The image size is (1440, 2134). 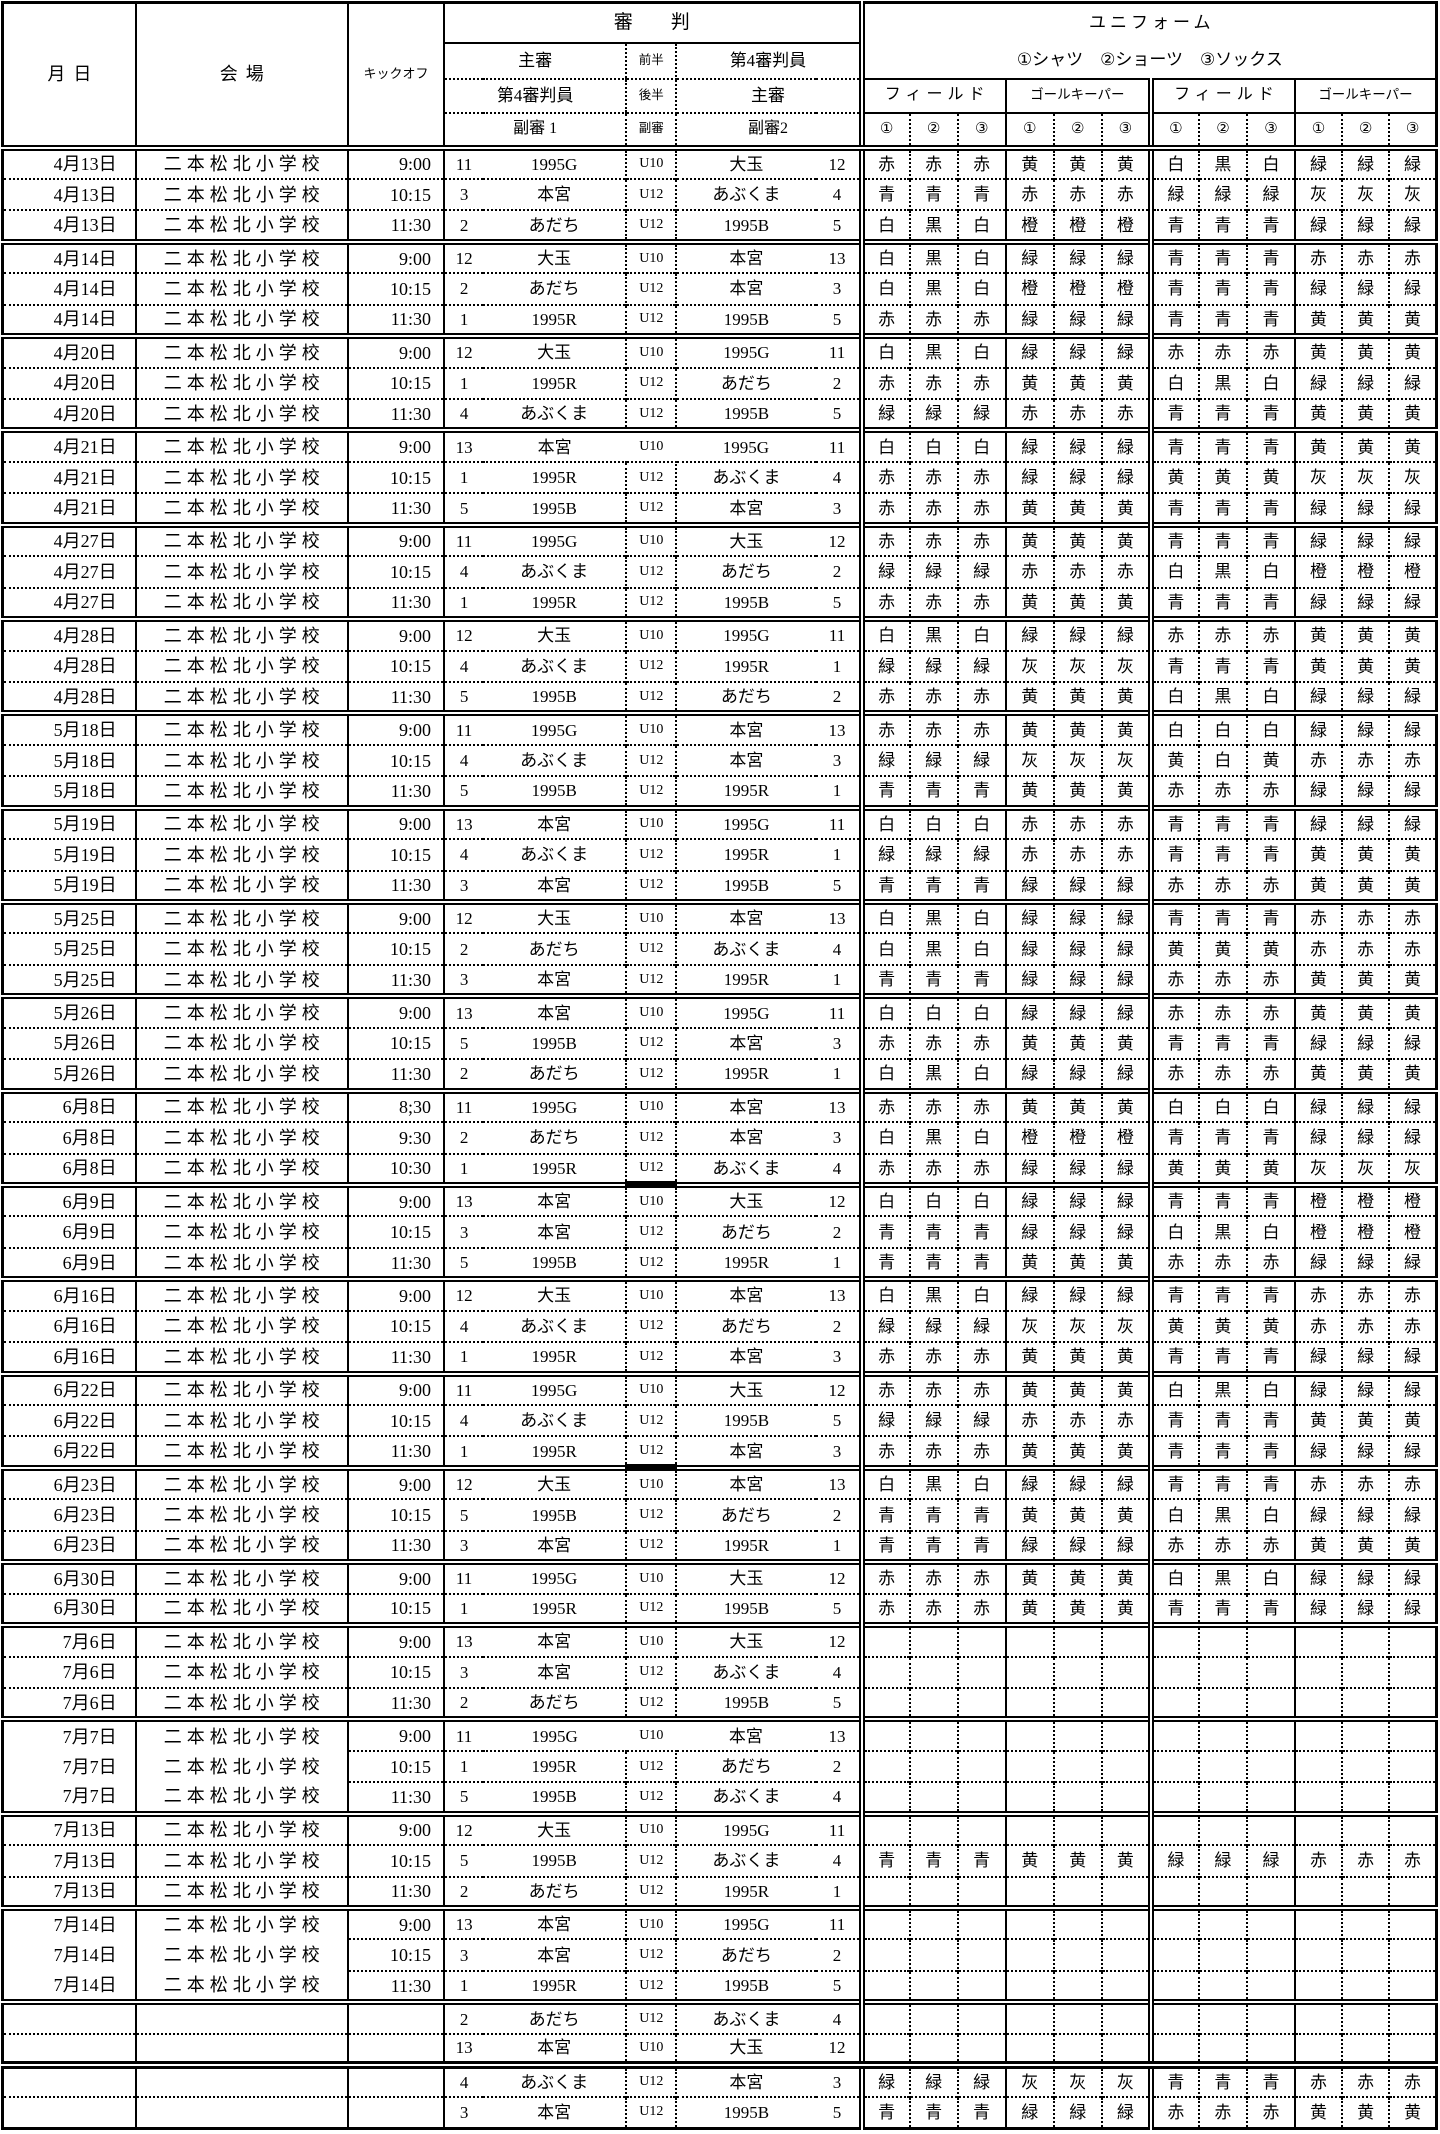 I want to click on kickoff-cell: 9:00, so click(x=396, y=539).